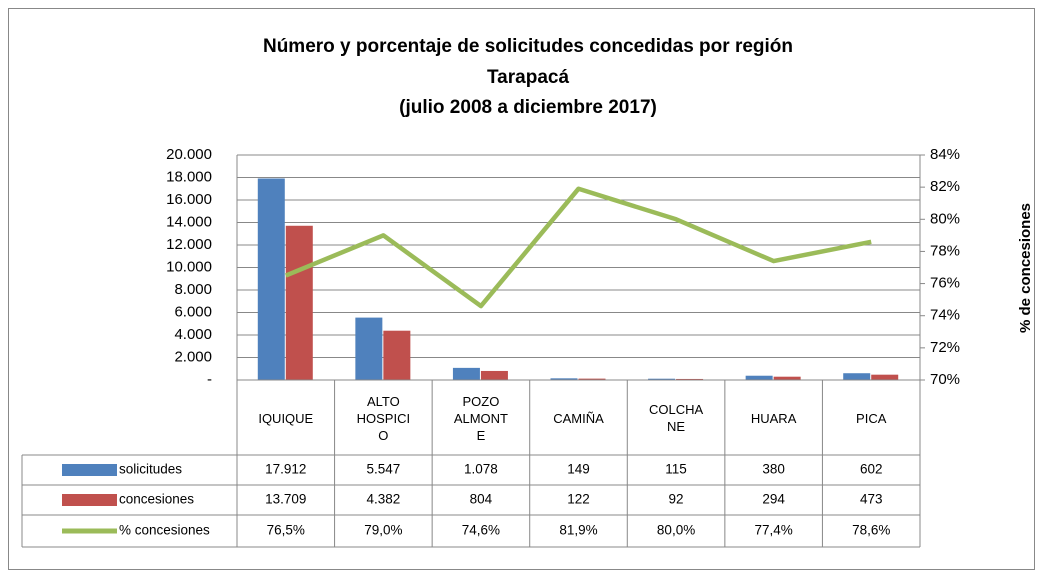  I want to click on y2-tick-label: 84%, so click(945, 154).